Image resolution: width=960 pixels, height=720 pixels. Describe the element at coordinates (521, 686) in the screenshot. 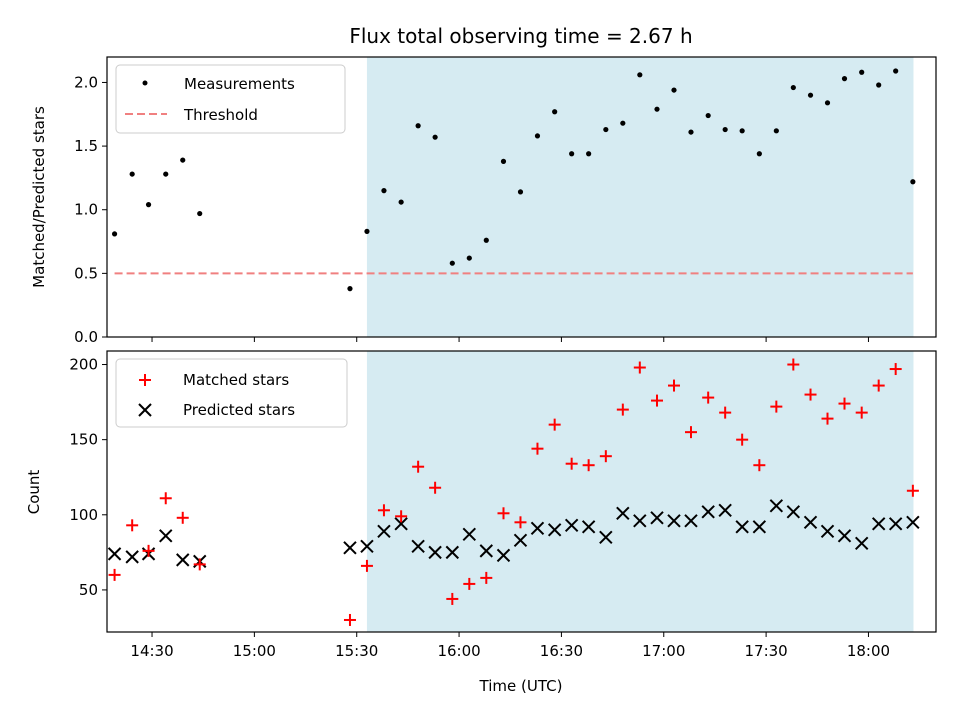

I see `x-axis-label: Time (UTC)` at that location.